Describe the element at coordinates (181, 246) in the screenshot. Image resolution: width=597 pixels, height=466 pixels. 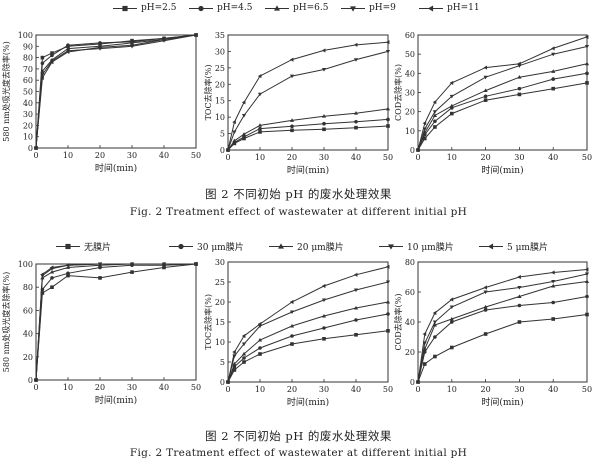
I see `legend-circle-marker-icon` at that location.